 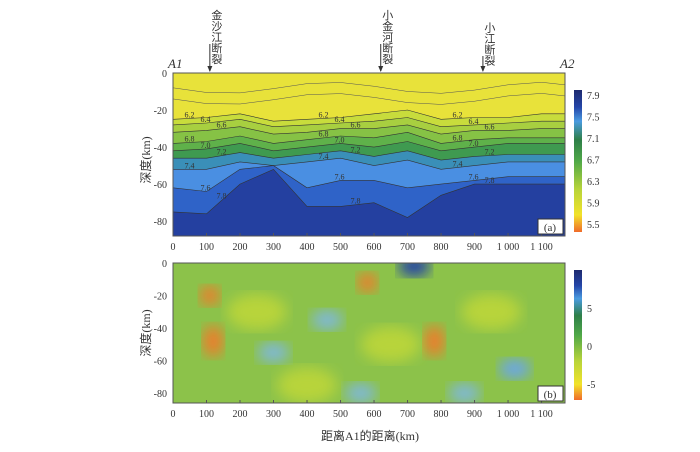 What do you see at coordinates (567, 63) in the screenshot?
I see `endpoint-a2: A2` at bounding box center [567, 63].